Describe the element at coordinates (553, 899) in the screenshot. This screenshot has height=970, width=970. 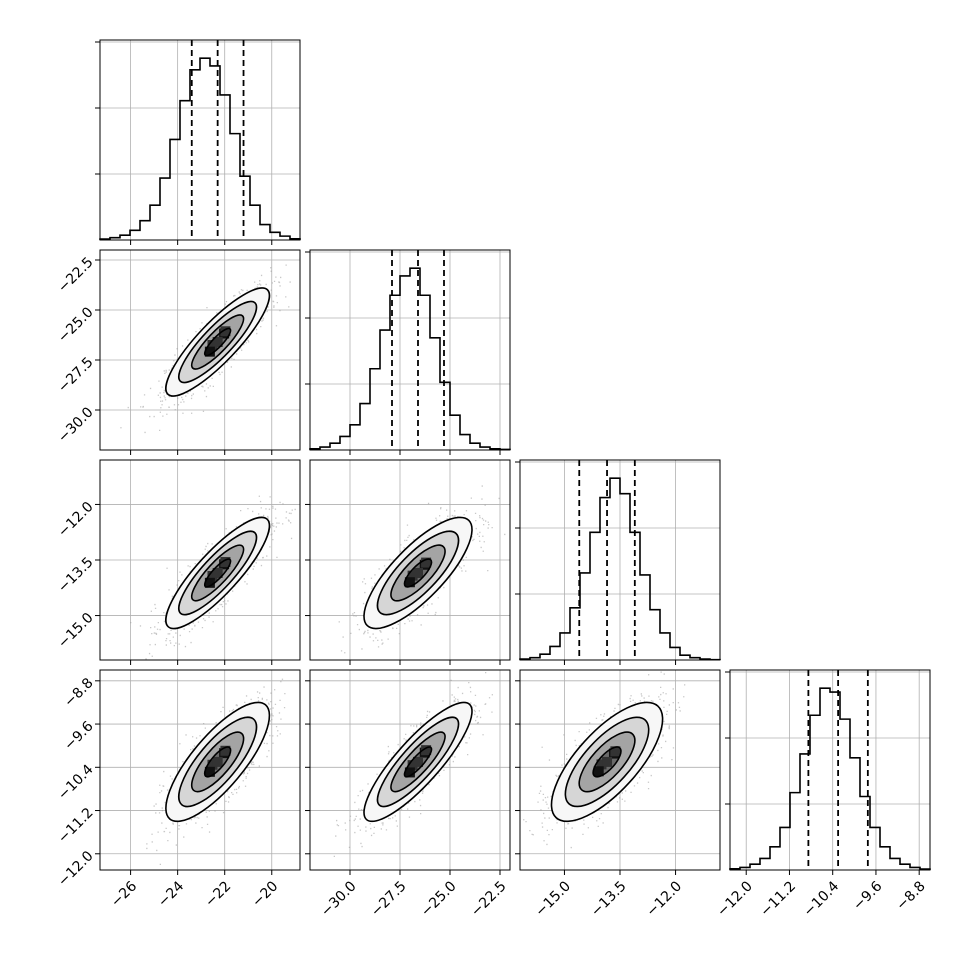
I see `x-tick-label: −15.0` at that location.